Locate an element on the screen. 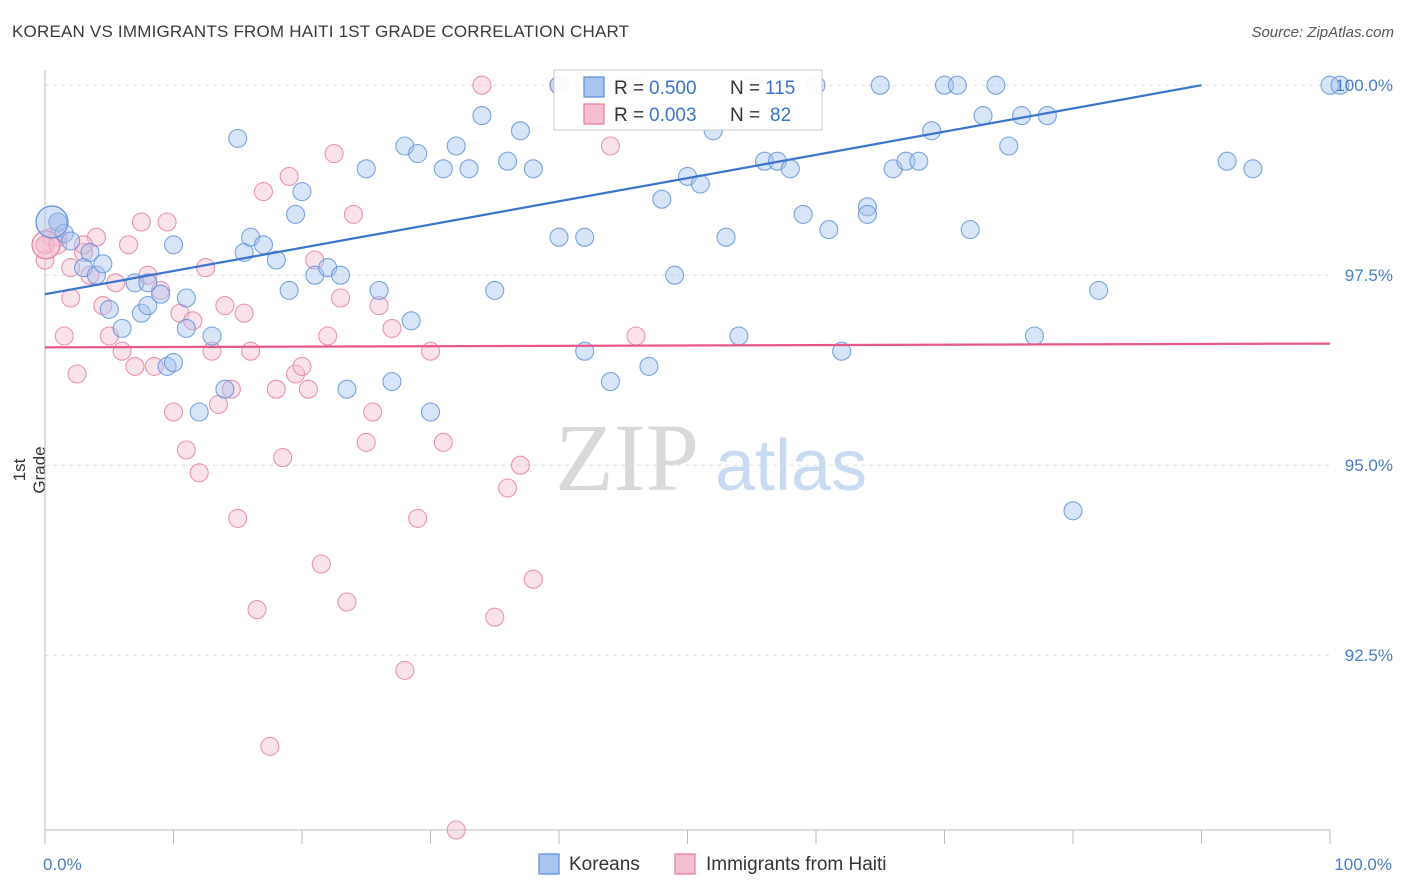  legend-r-label-1: R = is located at coordinates (629, 88).